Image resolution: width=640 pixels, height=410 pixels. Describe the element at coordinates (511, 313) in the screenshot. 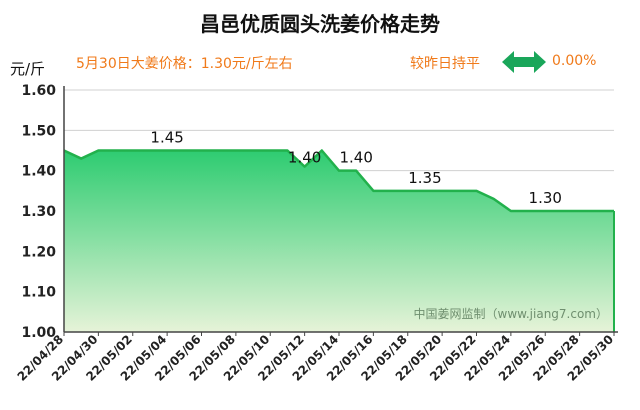

I see `watermark: 中国姜网监制（www.jiang7.com）` at that location.